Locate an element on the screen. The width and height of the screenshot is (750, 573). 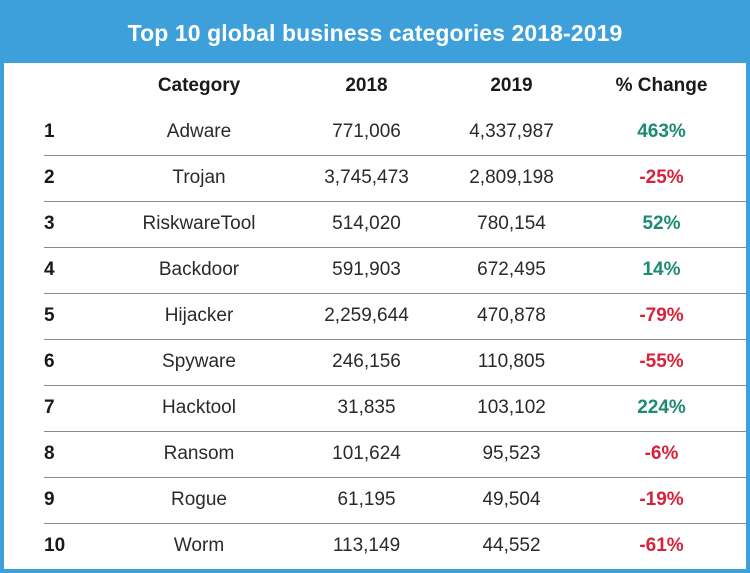
table-row: 5 Hijacker 2,259,644 470,878 -79% is located at coordinates (375, 316).